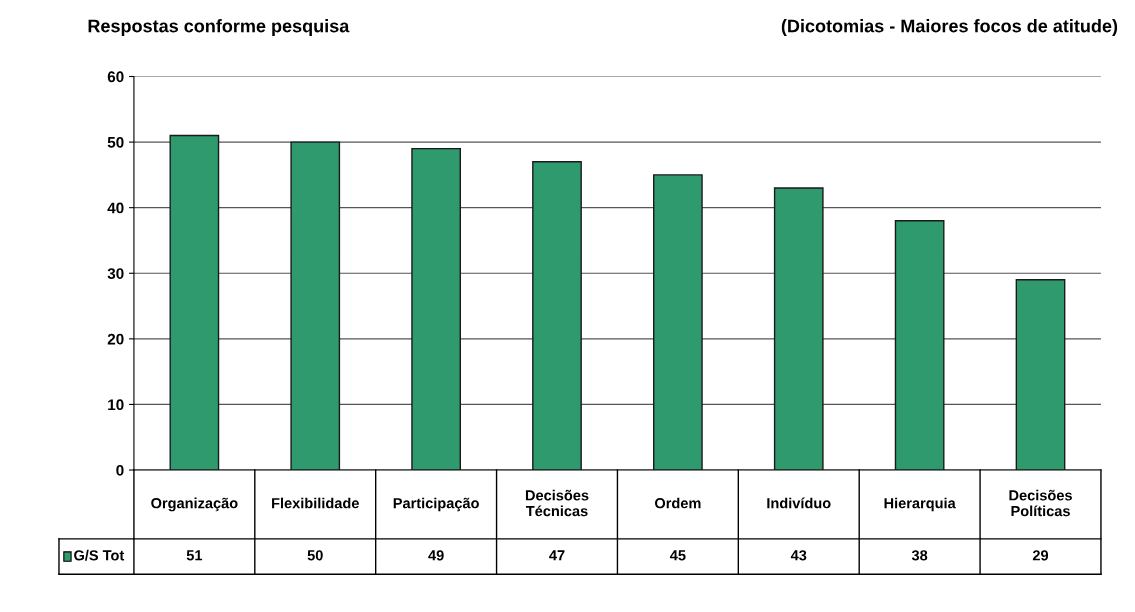 This screenshot has width=1135, height=612. What do you see at coordinates (194, 504) in the screenshot?
I see `x-tick-label: Organização` at bounding box center [194, 504].